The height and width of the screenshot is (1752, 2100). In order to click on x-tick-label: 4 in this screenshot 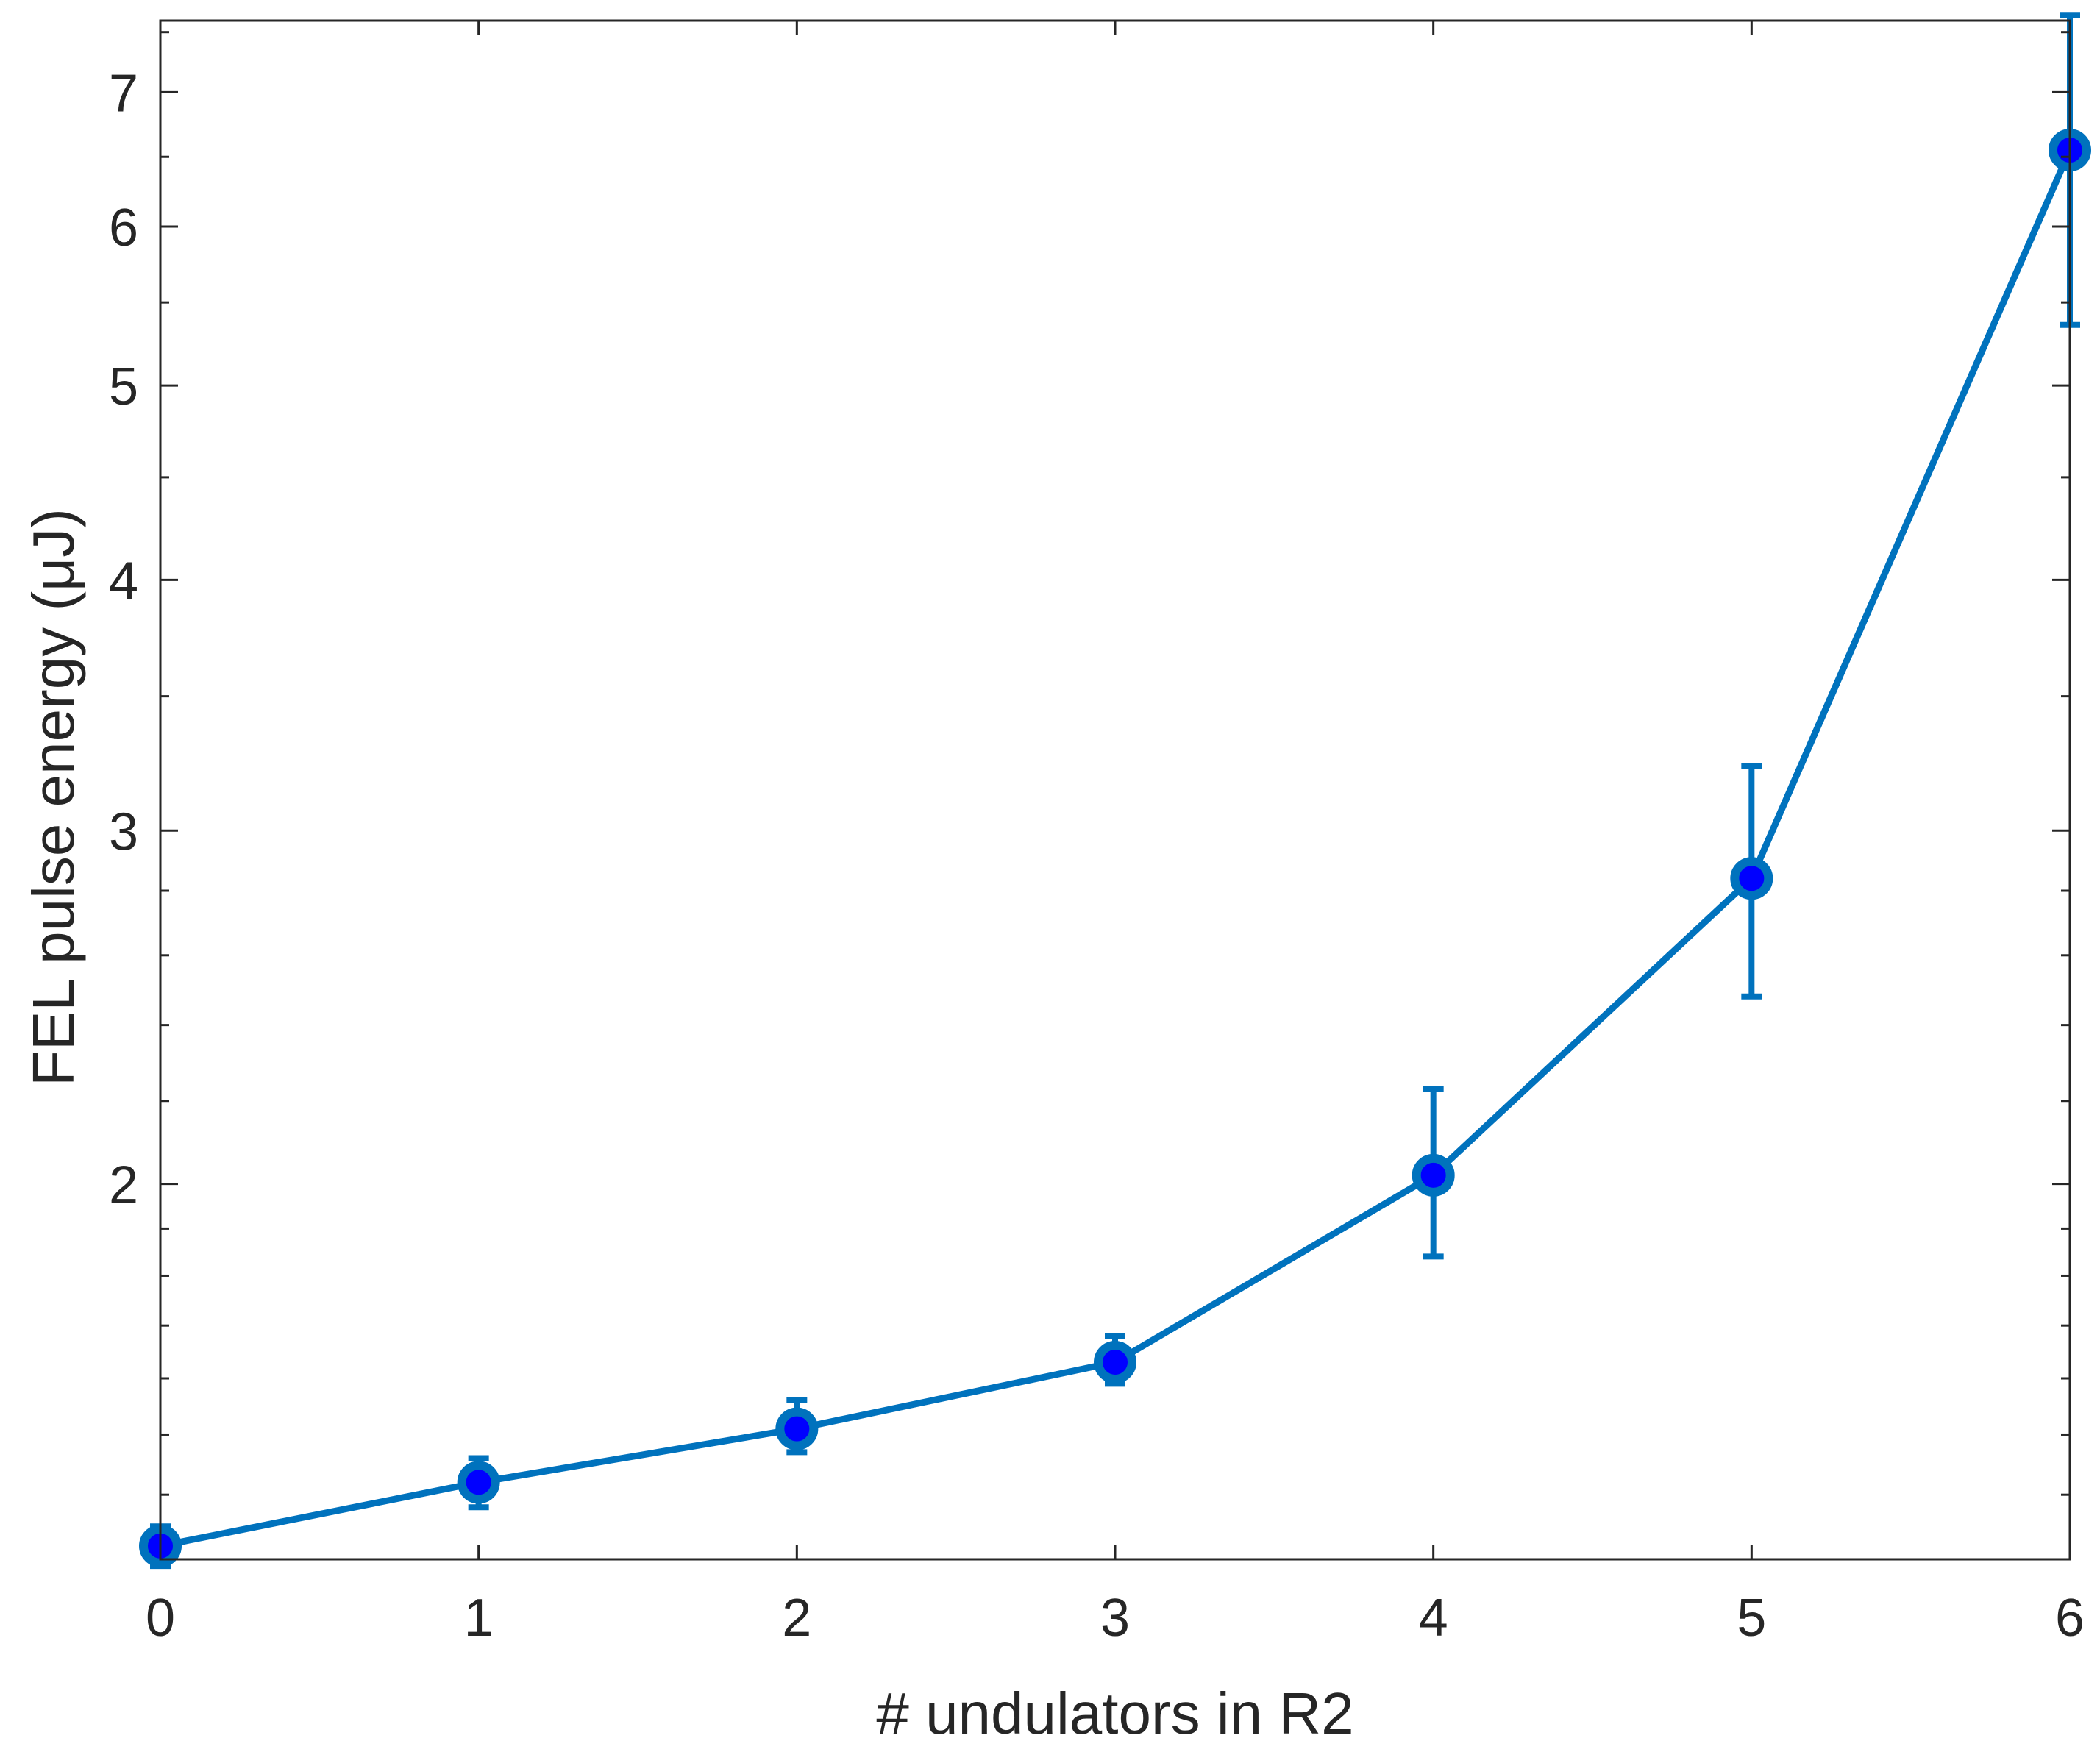, I will do `click(1433, 1619)`.